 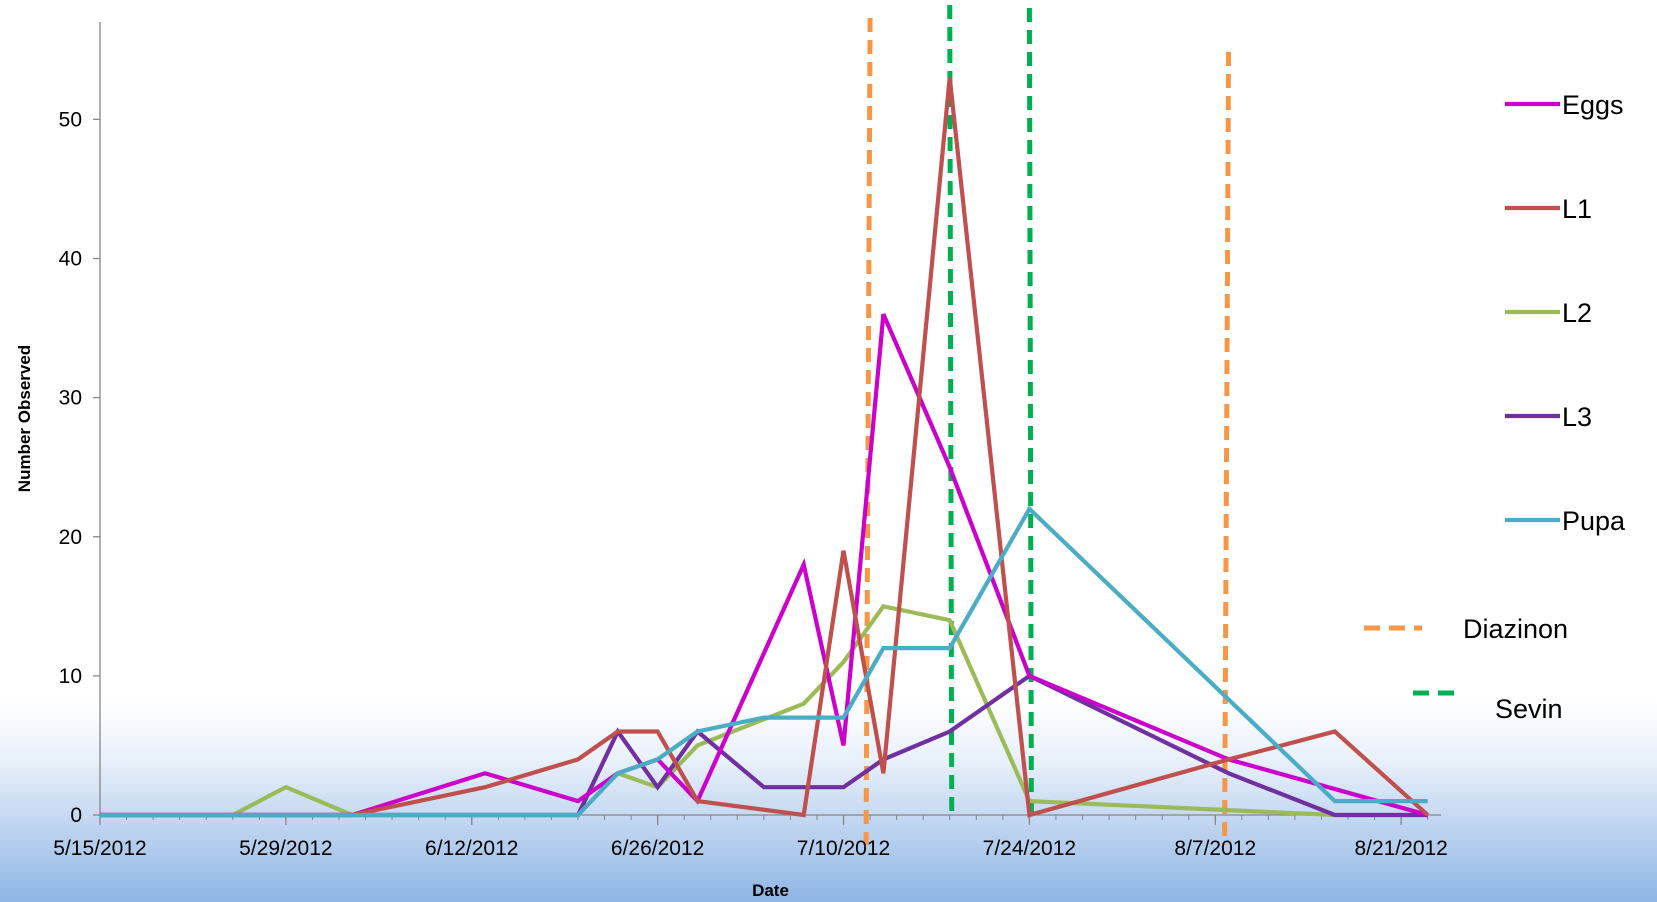 What do you see at coordinates (285, 848) in the screenshot?
I see `x-tick-label: 5/29/2012` at bounding box center [285, 848].